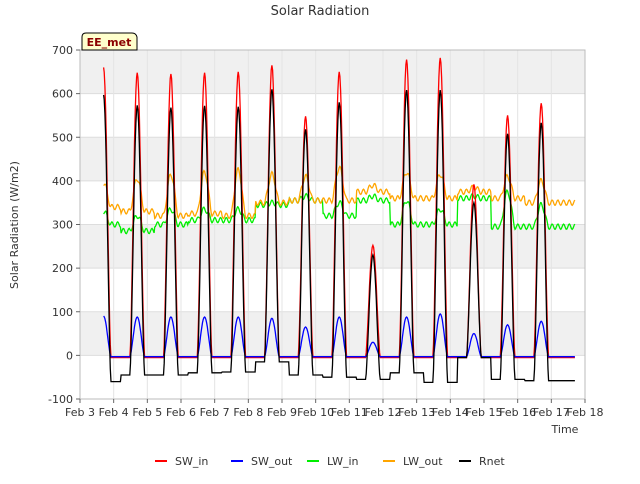 This screenshot has height=484, width=640. I want to click on series-line-lw-out, so click(339, 192).